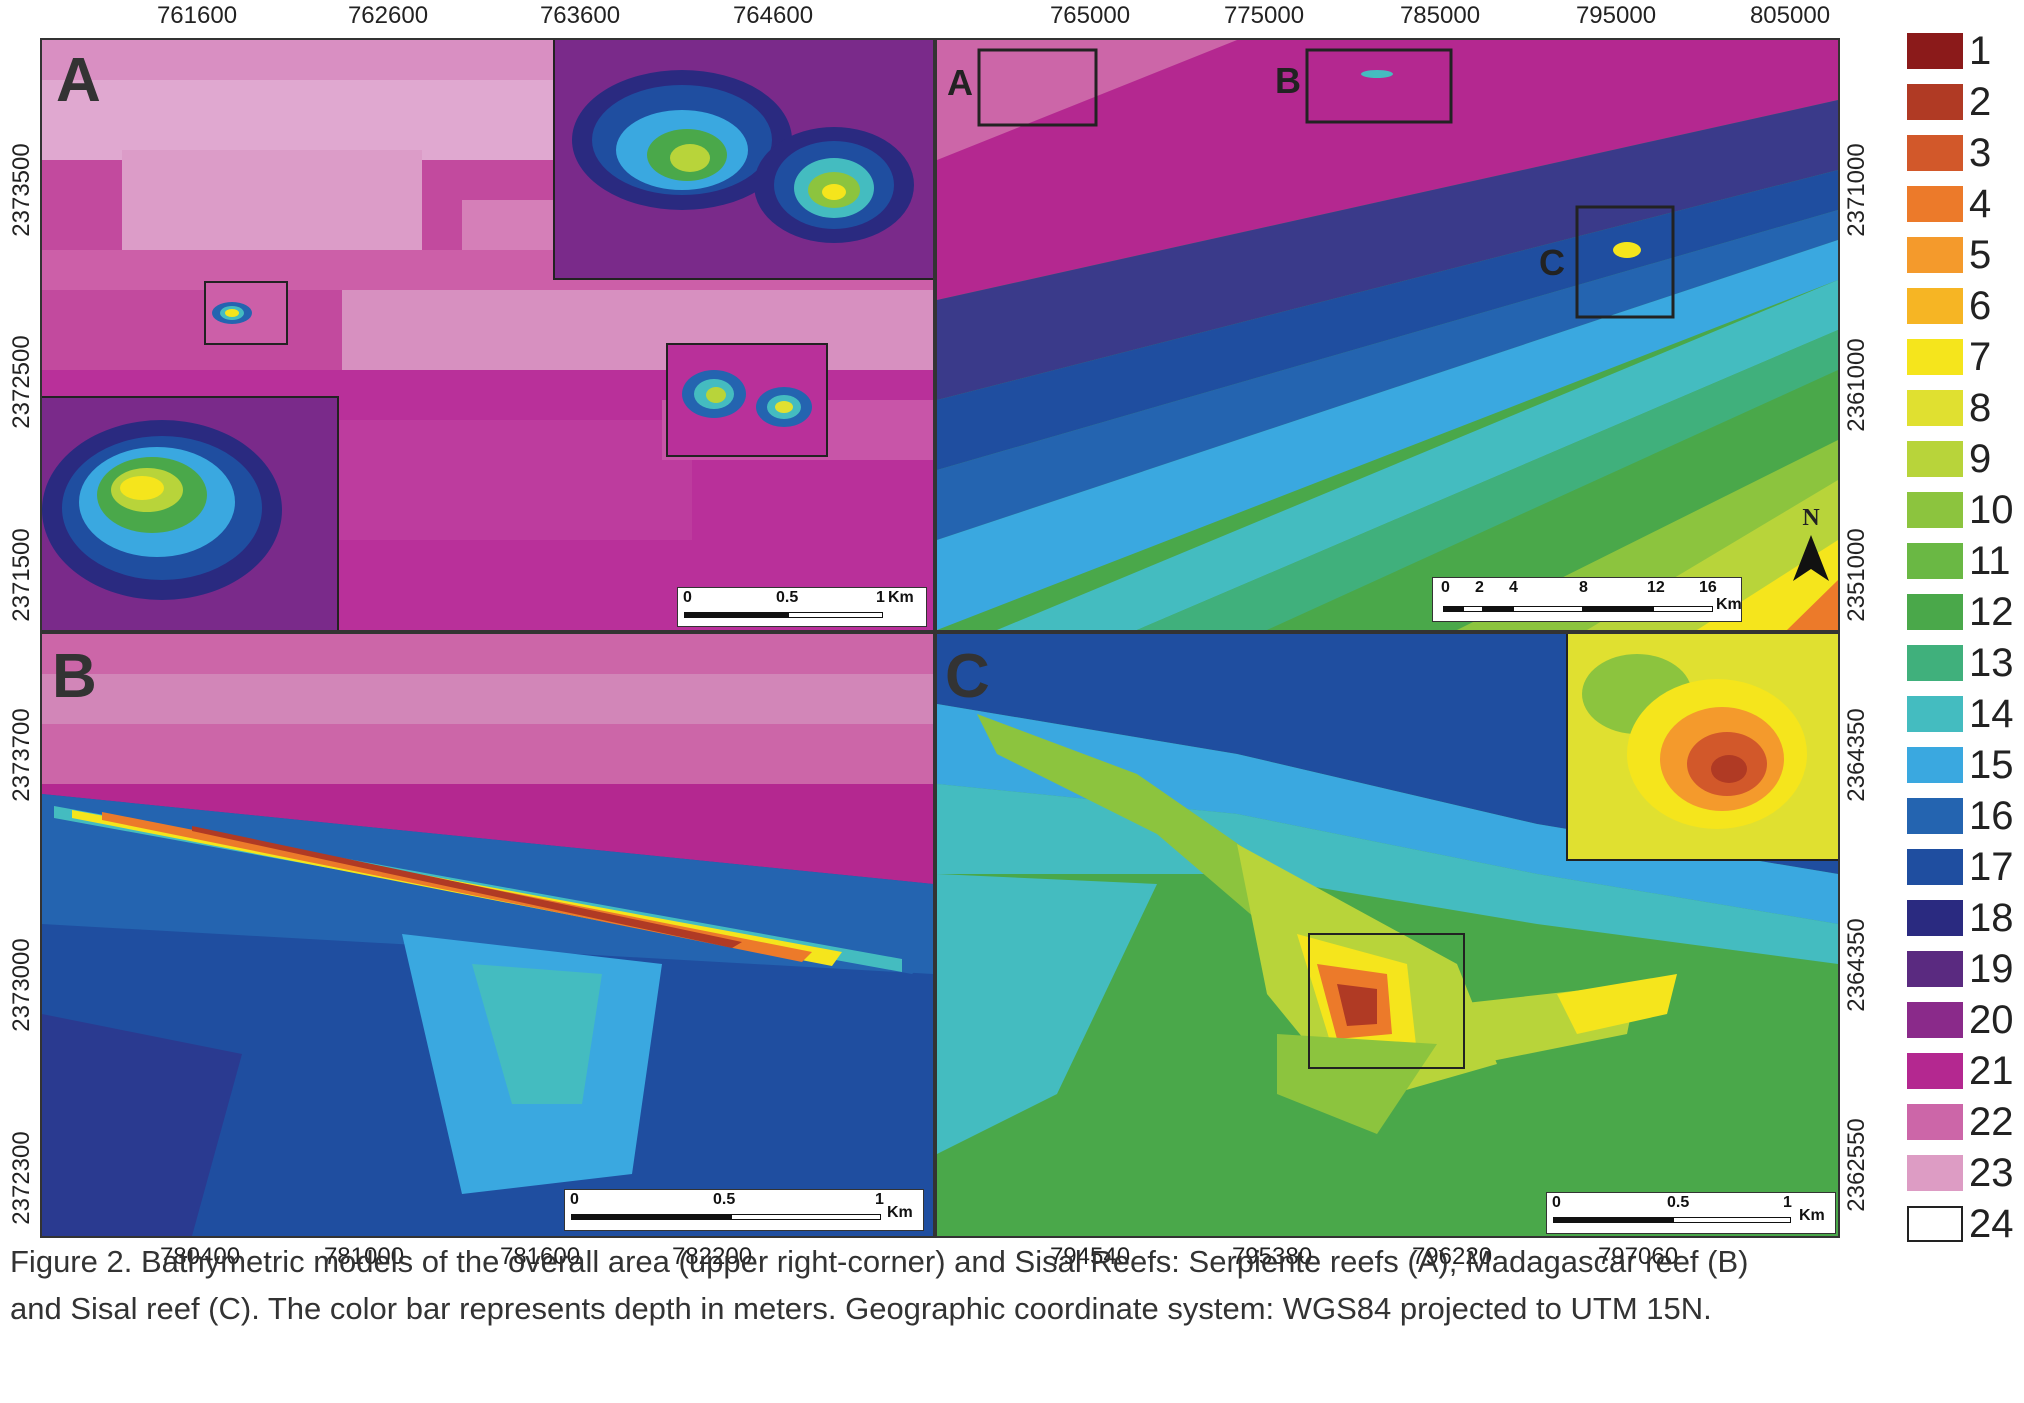 The height and width of the screenshot is (1403, 2024). Describe the element at coordinates (1811, 518) in the screenshot. I see `north-label: N` at that location.